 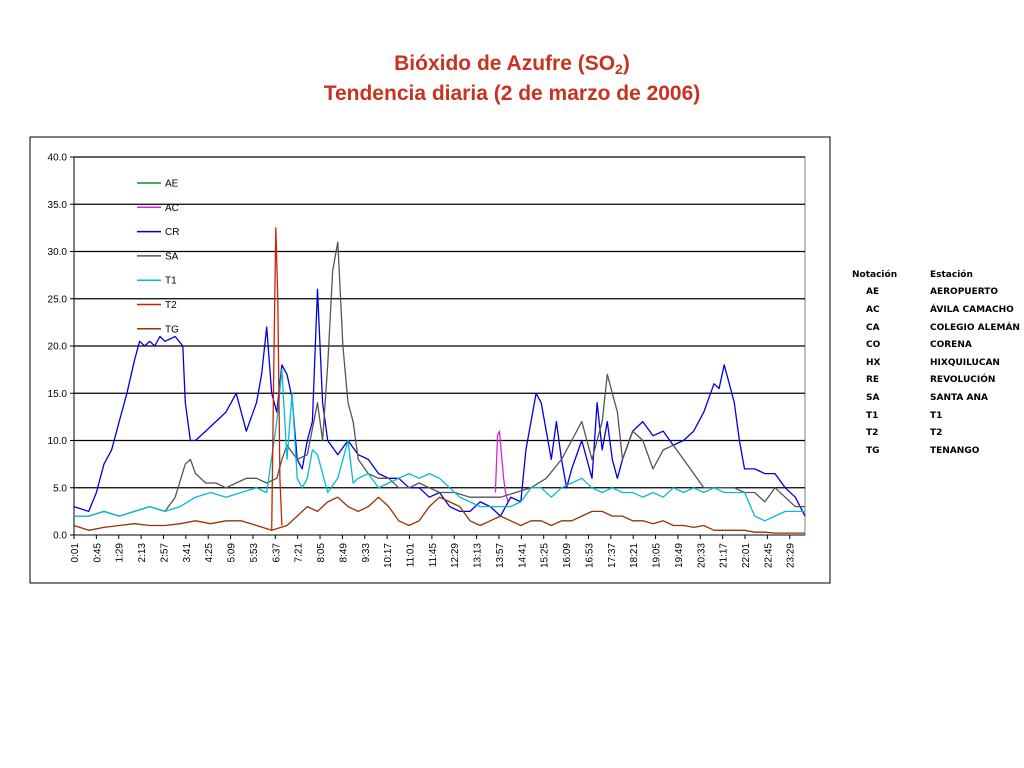 I want to click on y-tick-label: 5.0, so click(x=60, y=488).